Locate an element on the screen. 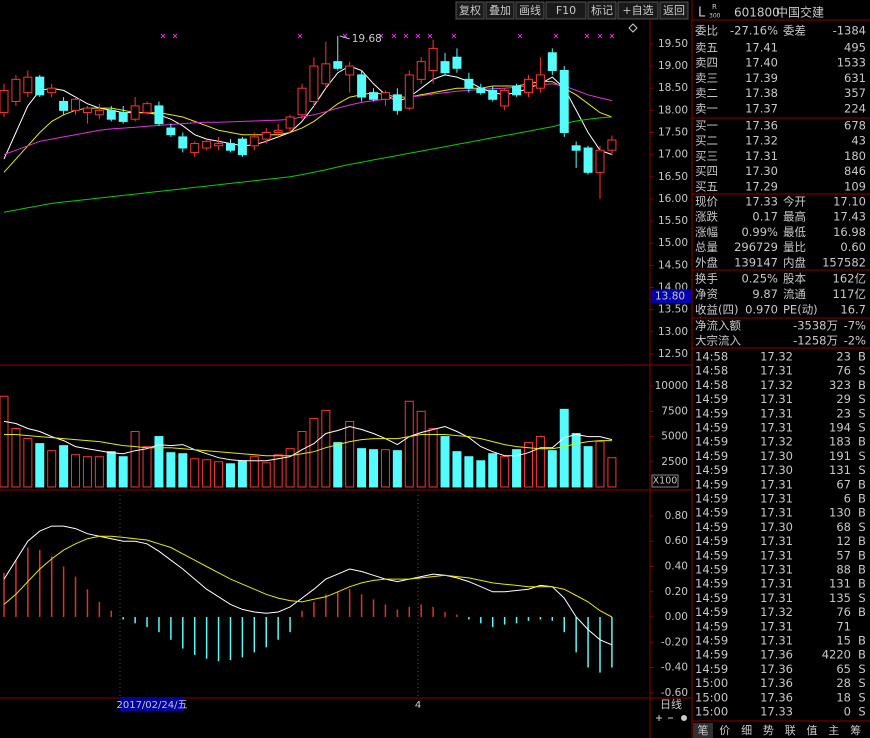 The image size is (870, 738). y-tick-label: 0.20 is located at coordinates (676, 592).